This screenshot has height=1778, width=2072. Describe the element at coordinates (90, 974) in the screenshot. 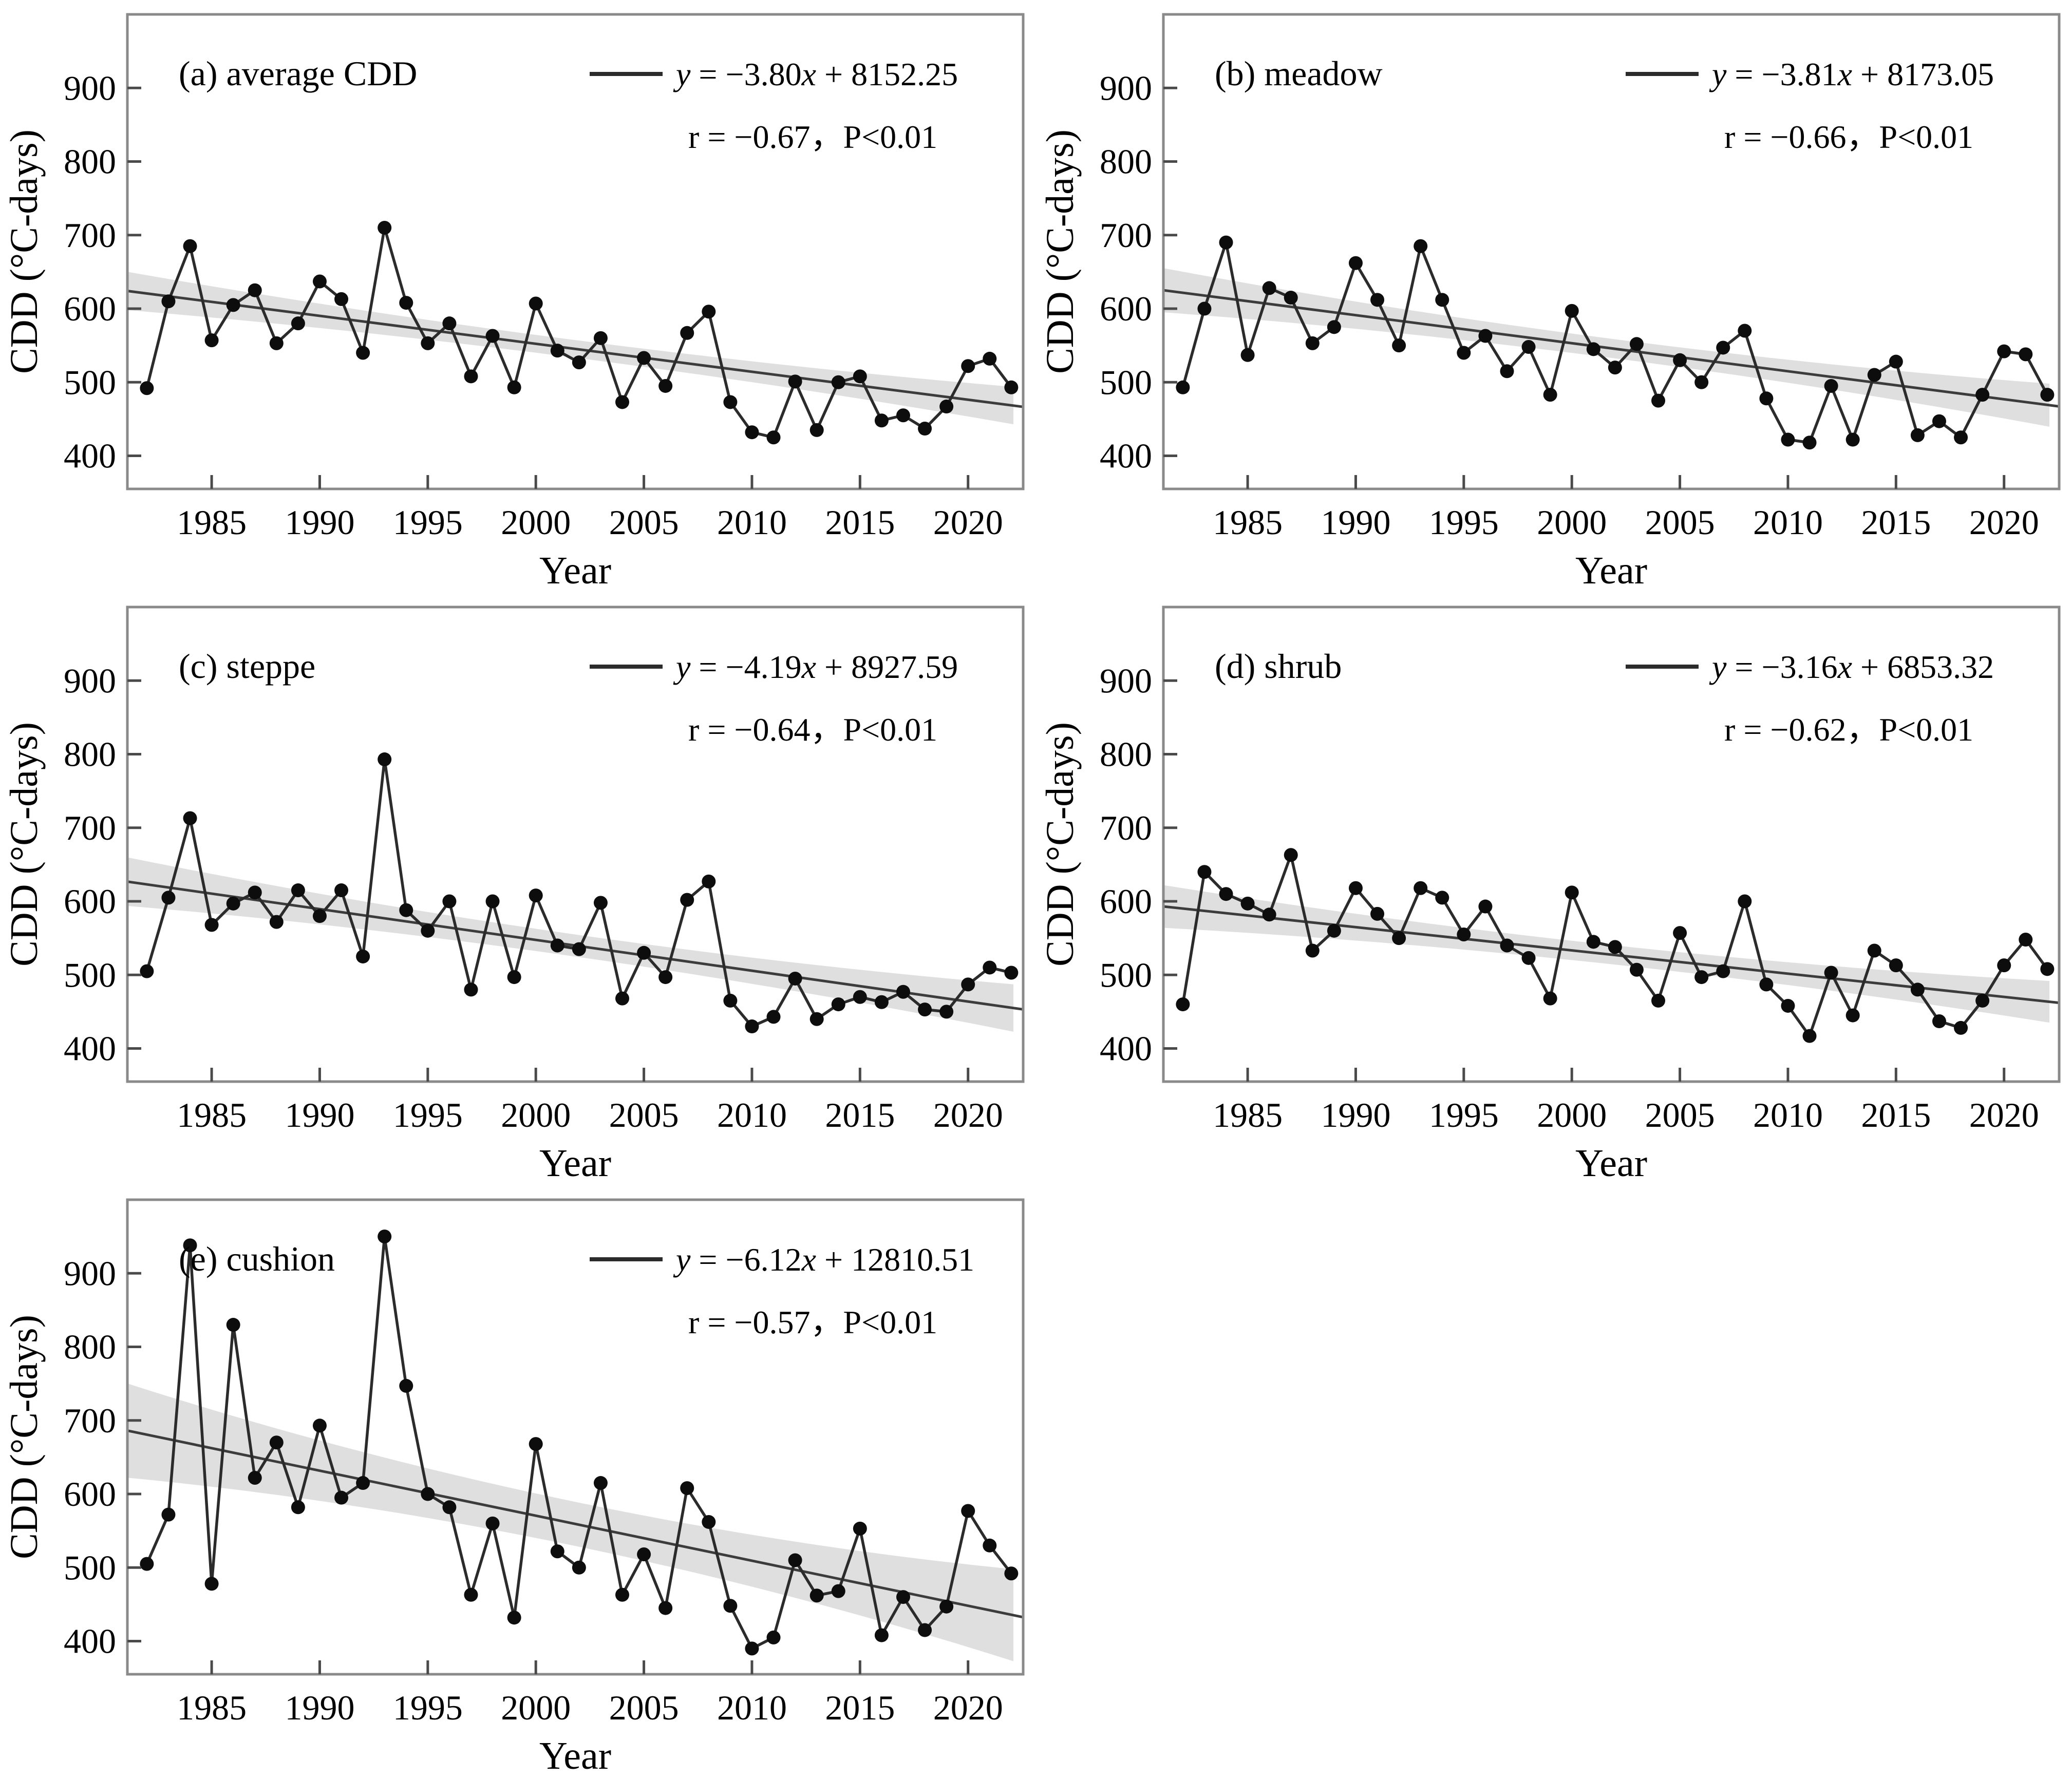

I see `y-tick-label: 500` at that location.